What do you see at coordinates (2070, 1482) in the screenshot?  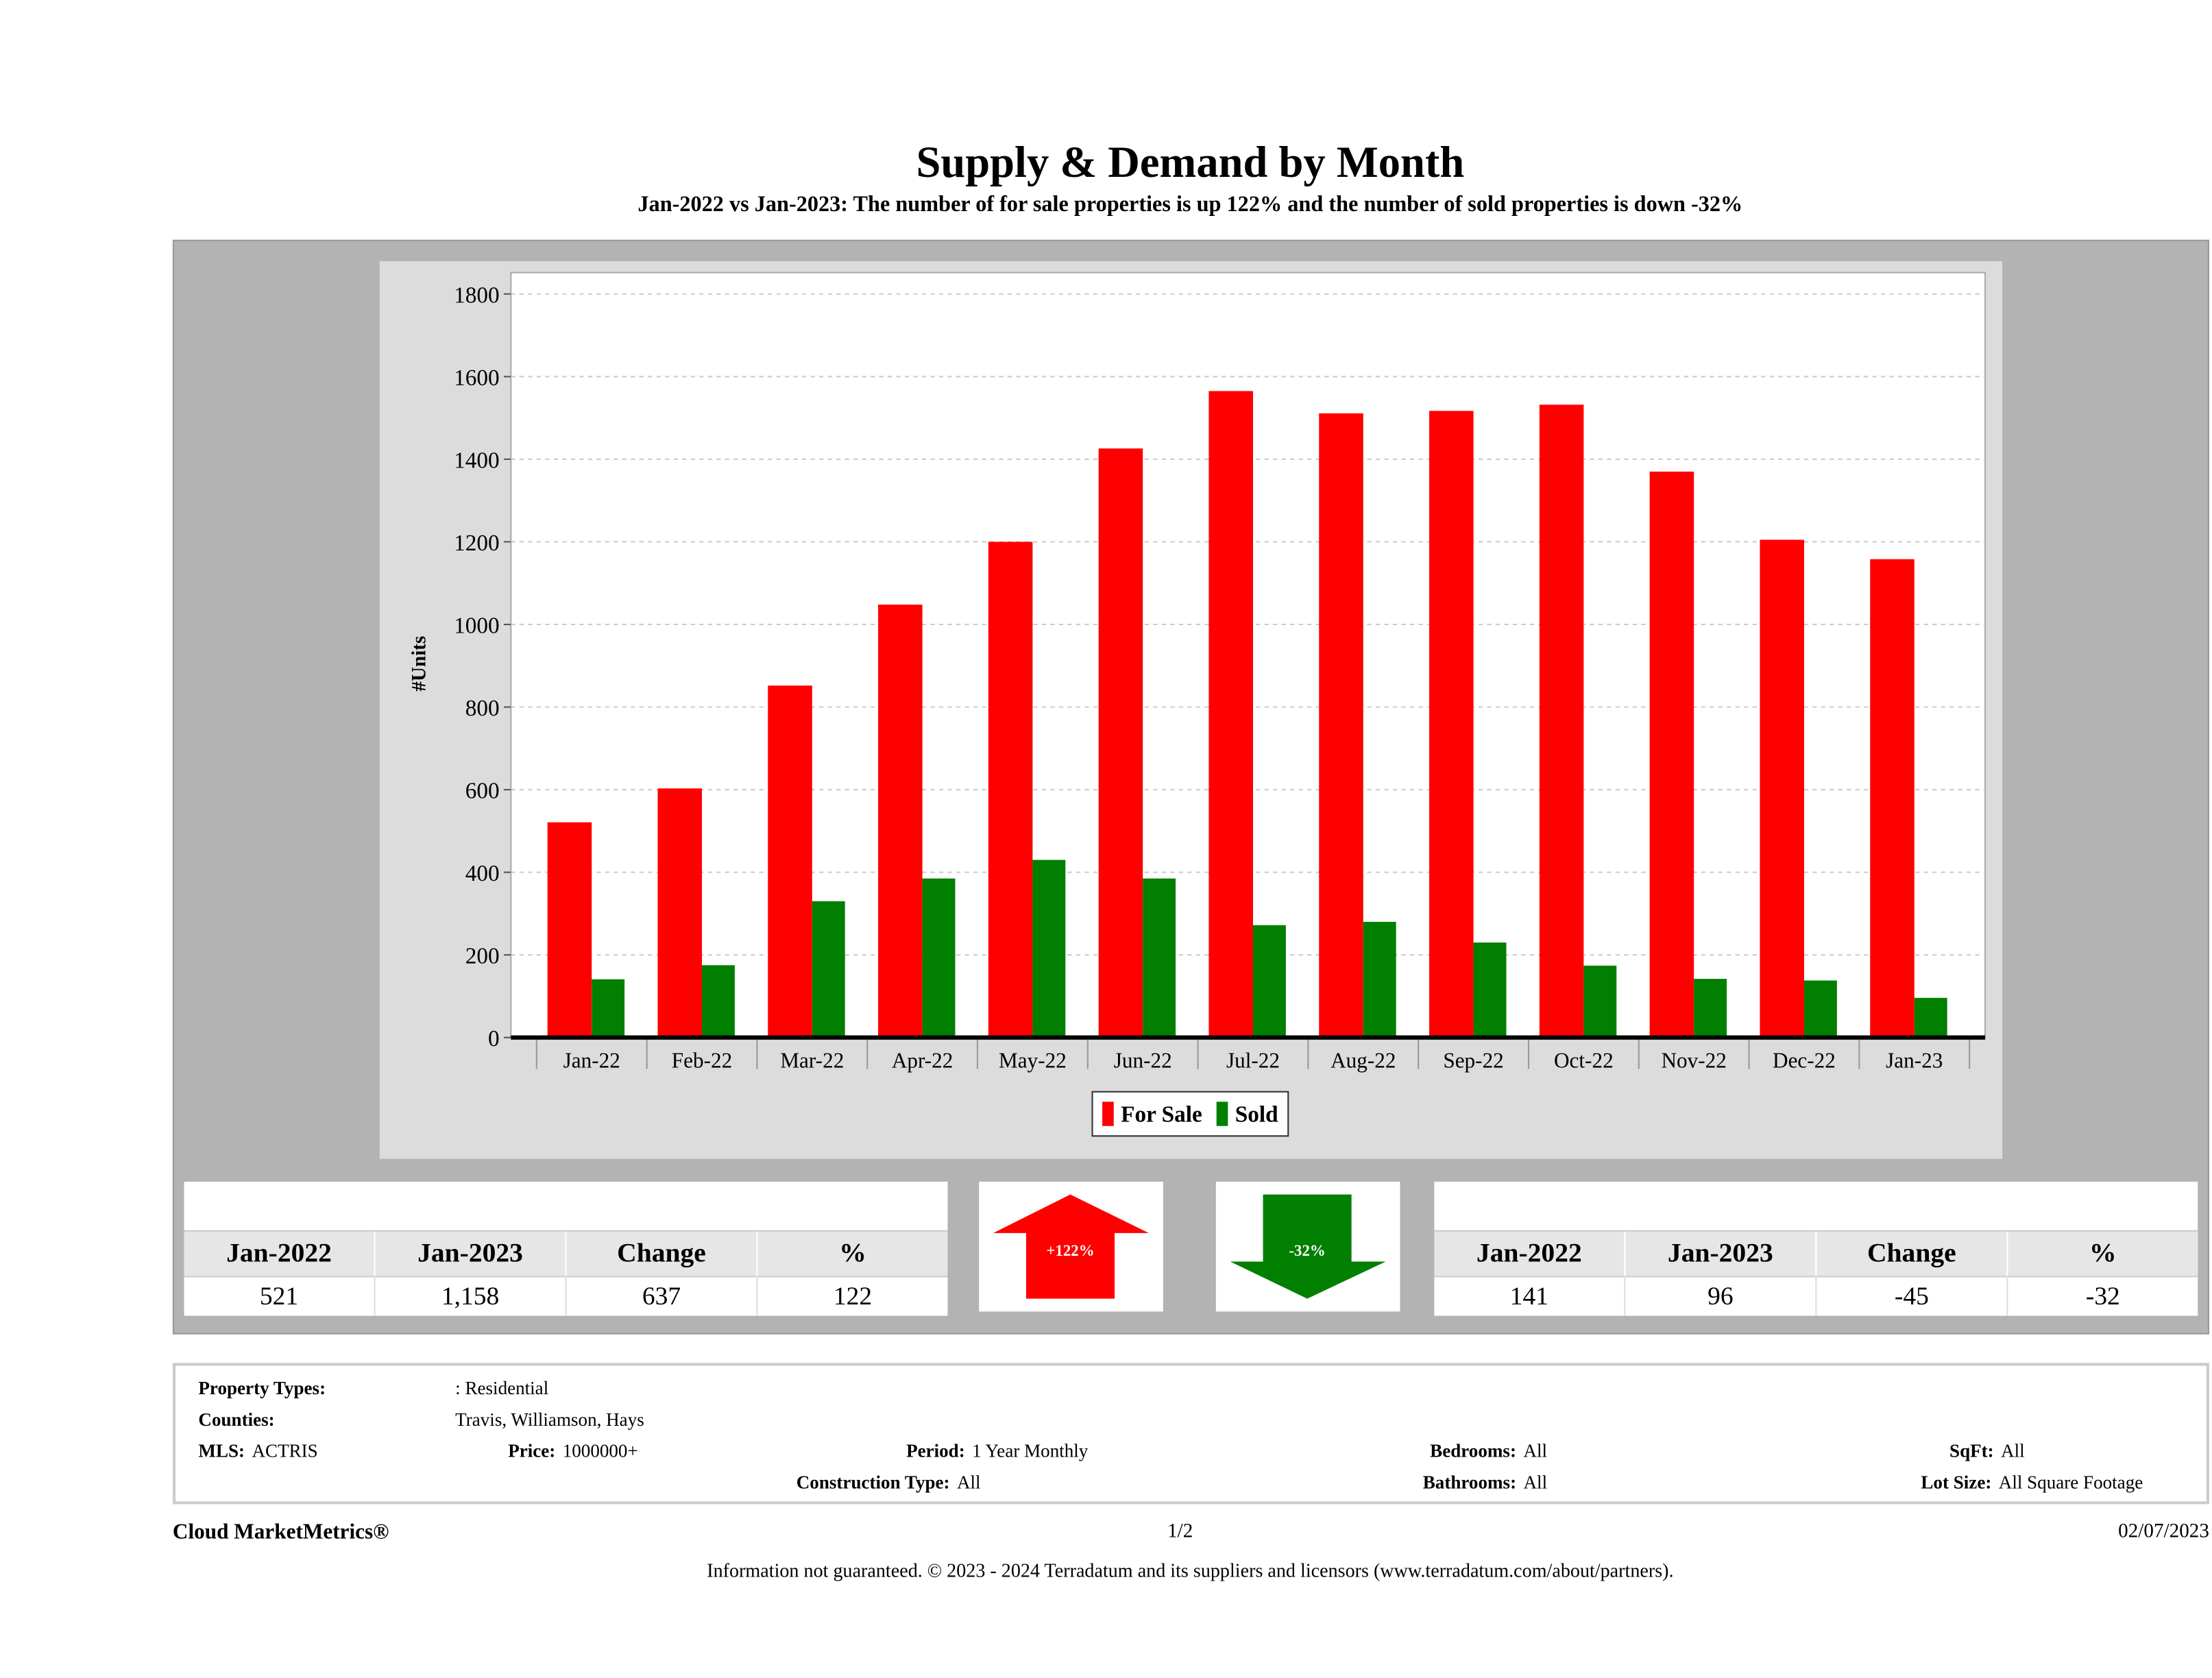 I see `lot-size-value: All Square Footage` at bounding box center [2070, 1482].